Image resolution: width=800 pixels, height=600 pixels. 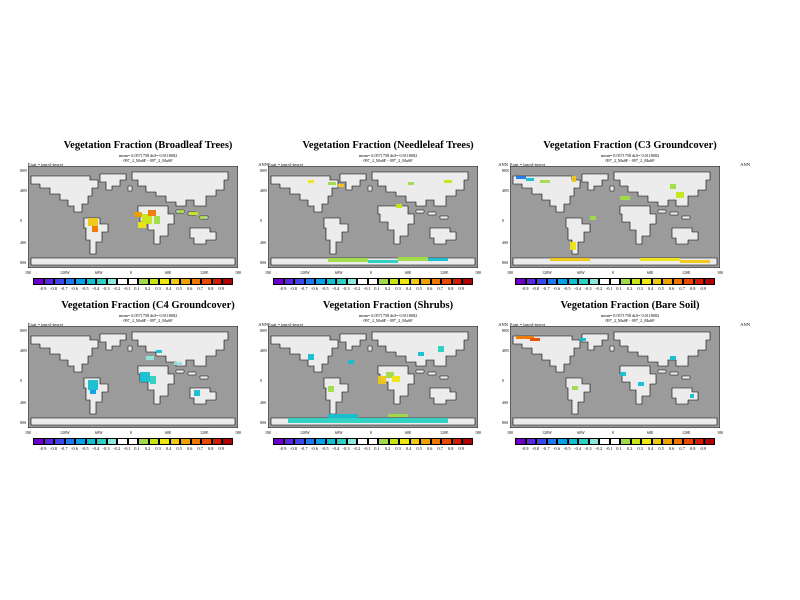 What do you see at coordinates (671, 448) in the screenshot?
I see `colorbar-tick-label: 0.6` at bounding box center [671, 448].